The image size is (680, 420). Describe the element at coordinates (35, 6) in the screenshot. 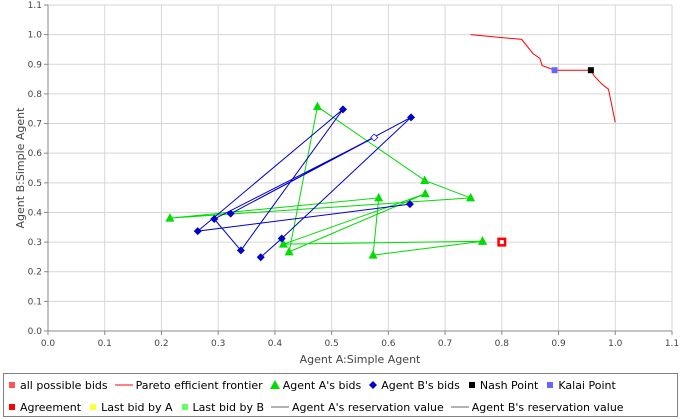

I see `y-tick-label: 1.1` at that location.